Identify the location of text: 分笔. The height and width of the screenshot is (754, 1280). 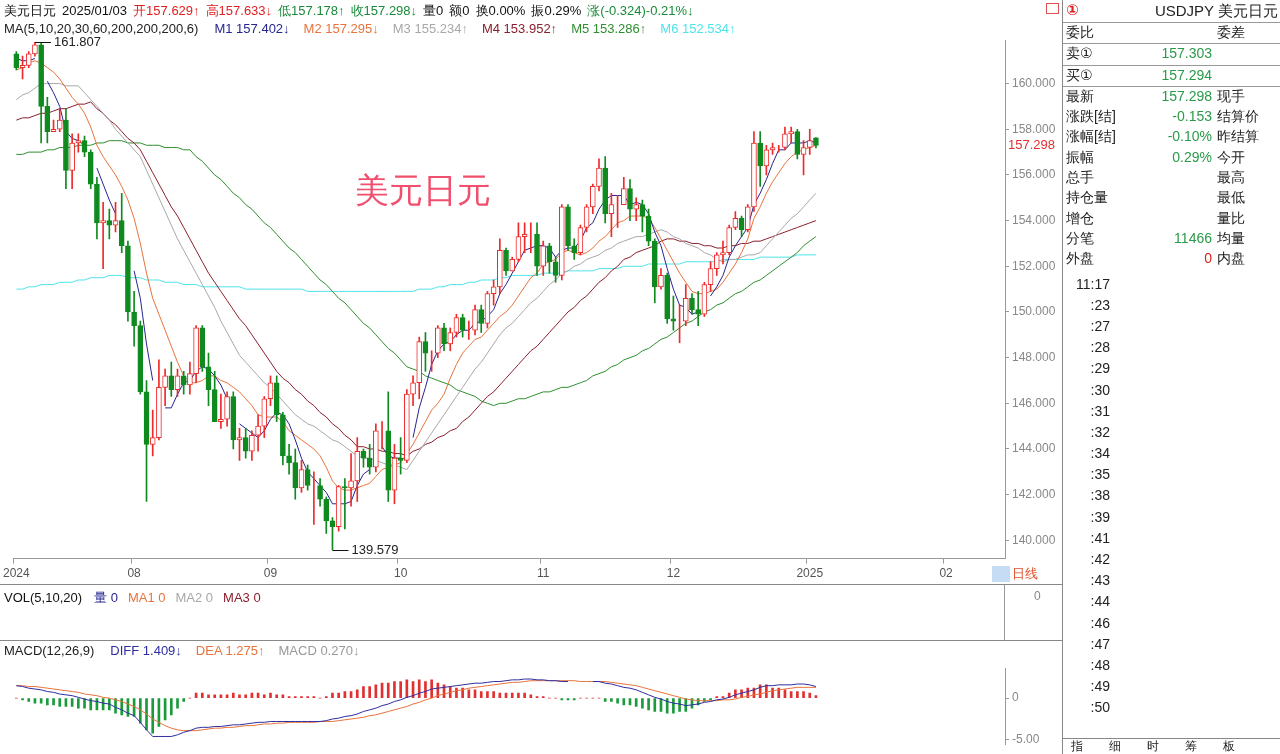
(1080, 238).